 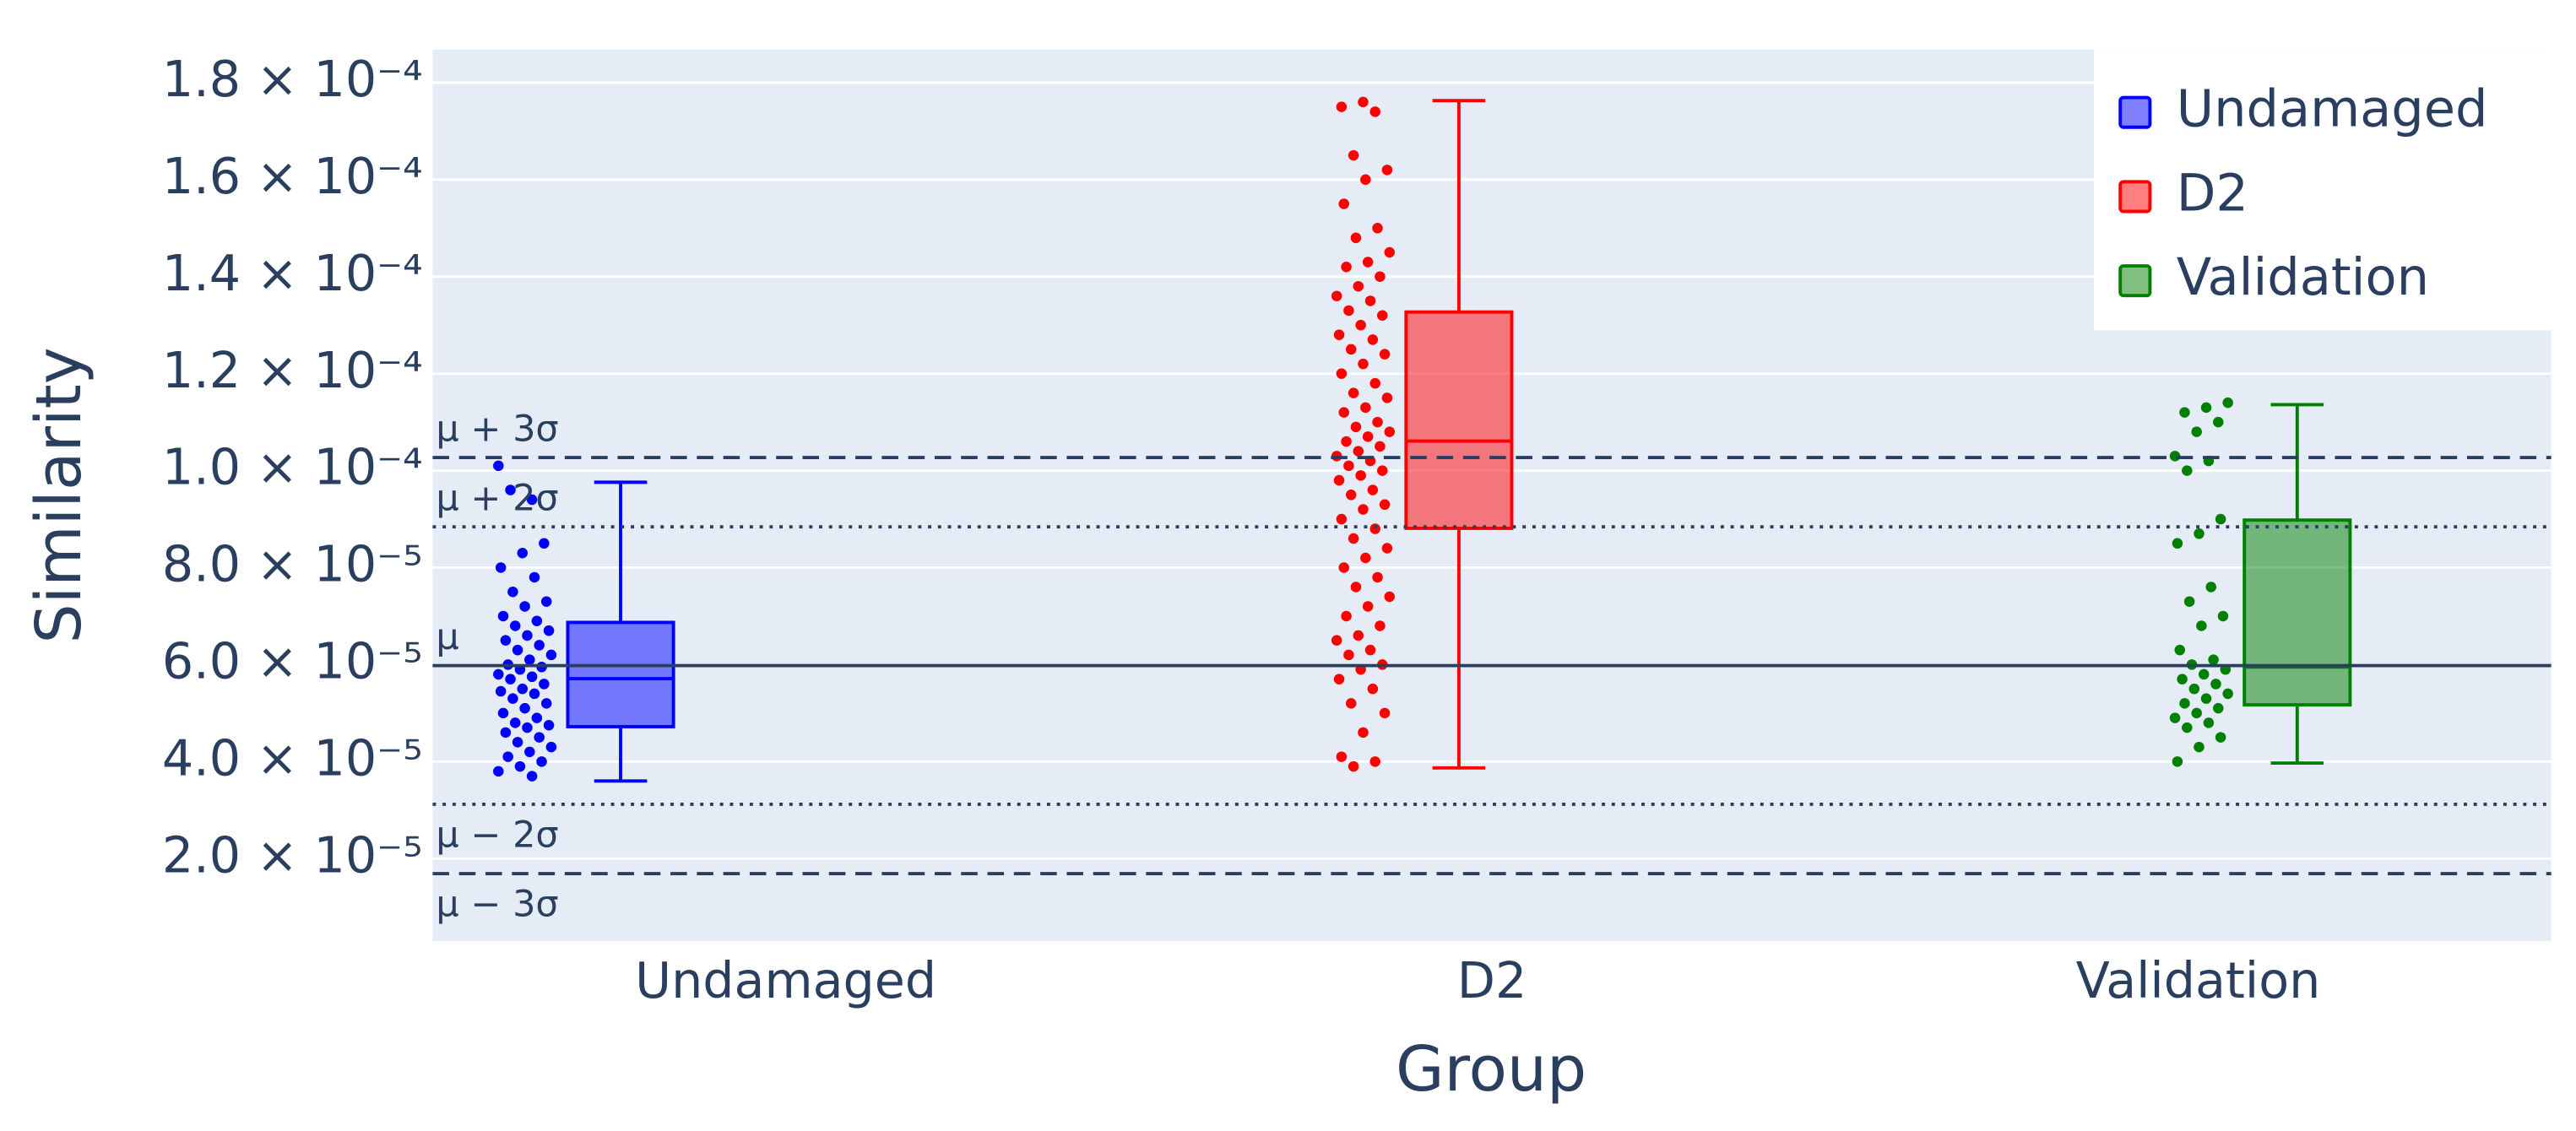 What do you see at coordinates (293, 370) in the screenshot?
I see `y-tick-label: 1.2 × 10⁻⁴` at bounding box center [293, 370].